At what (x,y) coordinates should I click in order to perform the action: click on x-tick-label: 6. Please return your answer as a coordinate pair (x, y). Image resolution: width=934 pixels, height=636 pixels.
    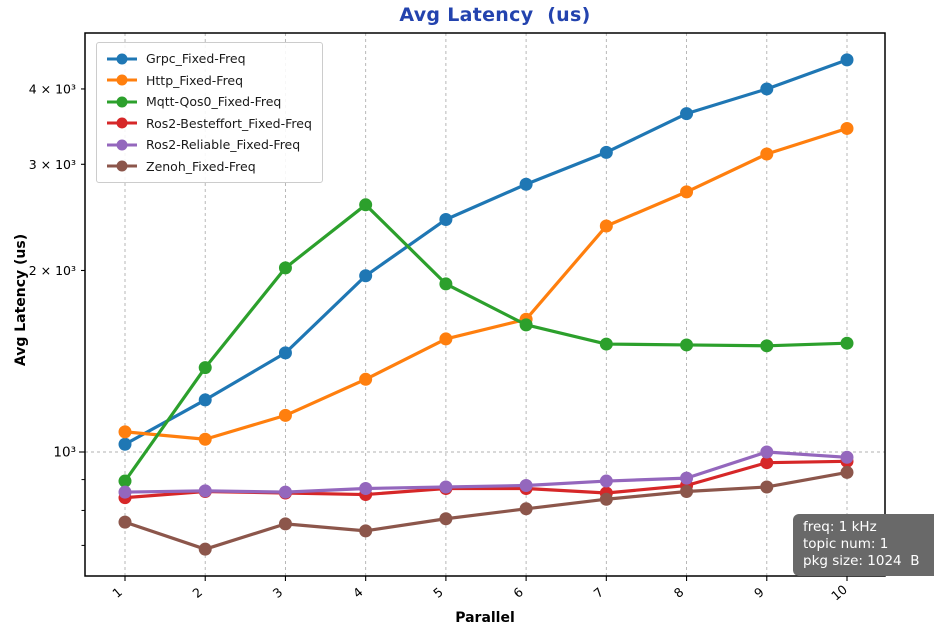
    Looking at the image, I should click on (518, 592).